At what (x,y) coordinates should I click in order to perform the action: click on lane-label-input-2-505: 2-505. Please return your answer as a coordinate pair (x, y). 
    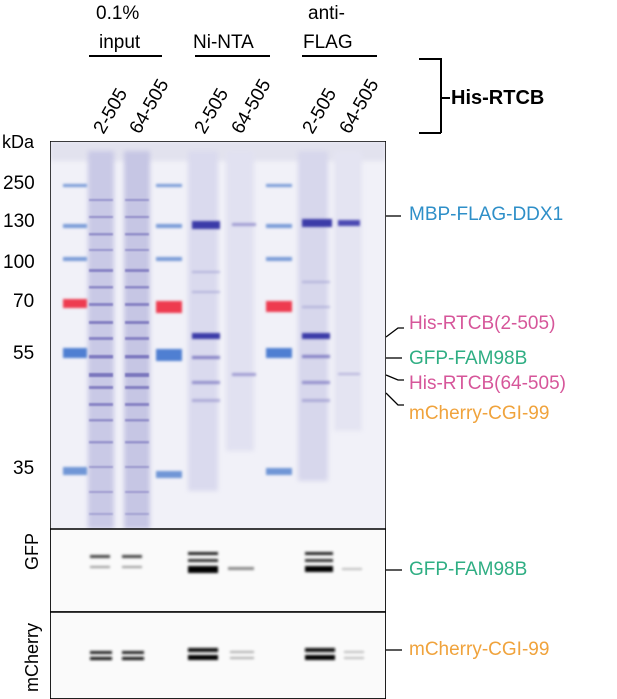
    Looking at the image, I should click on (111, 111).